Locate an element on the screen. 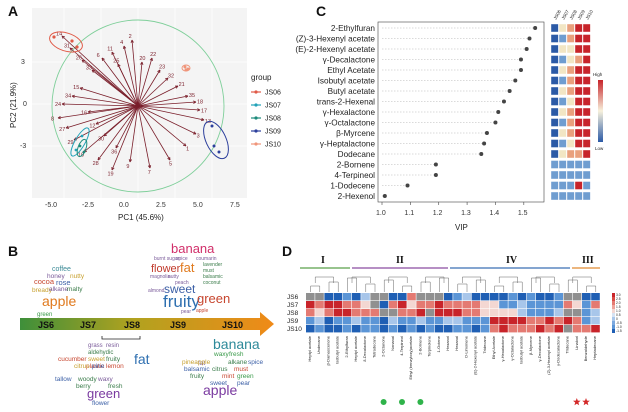 The height and width of the screenshot is (412, 628). heatmap-compound-label: 2-Bornene is located at coordinates (419, 344).